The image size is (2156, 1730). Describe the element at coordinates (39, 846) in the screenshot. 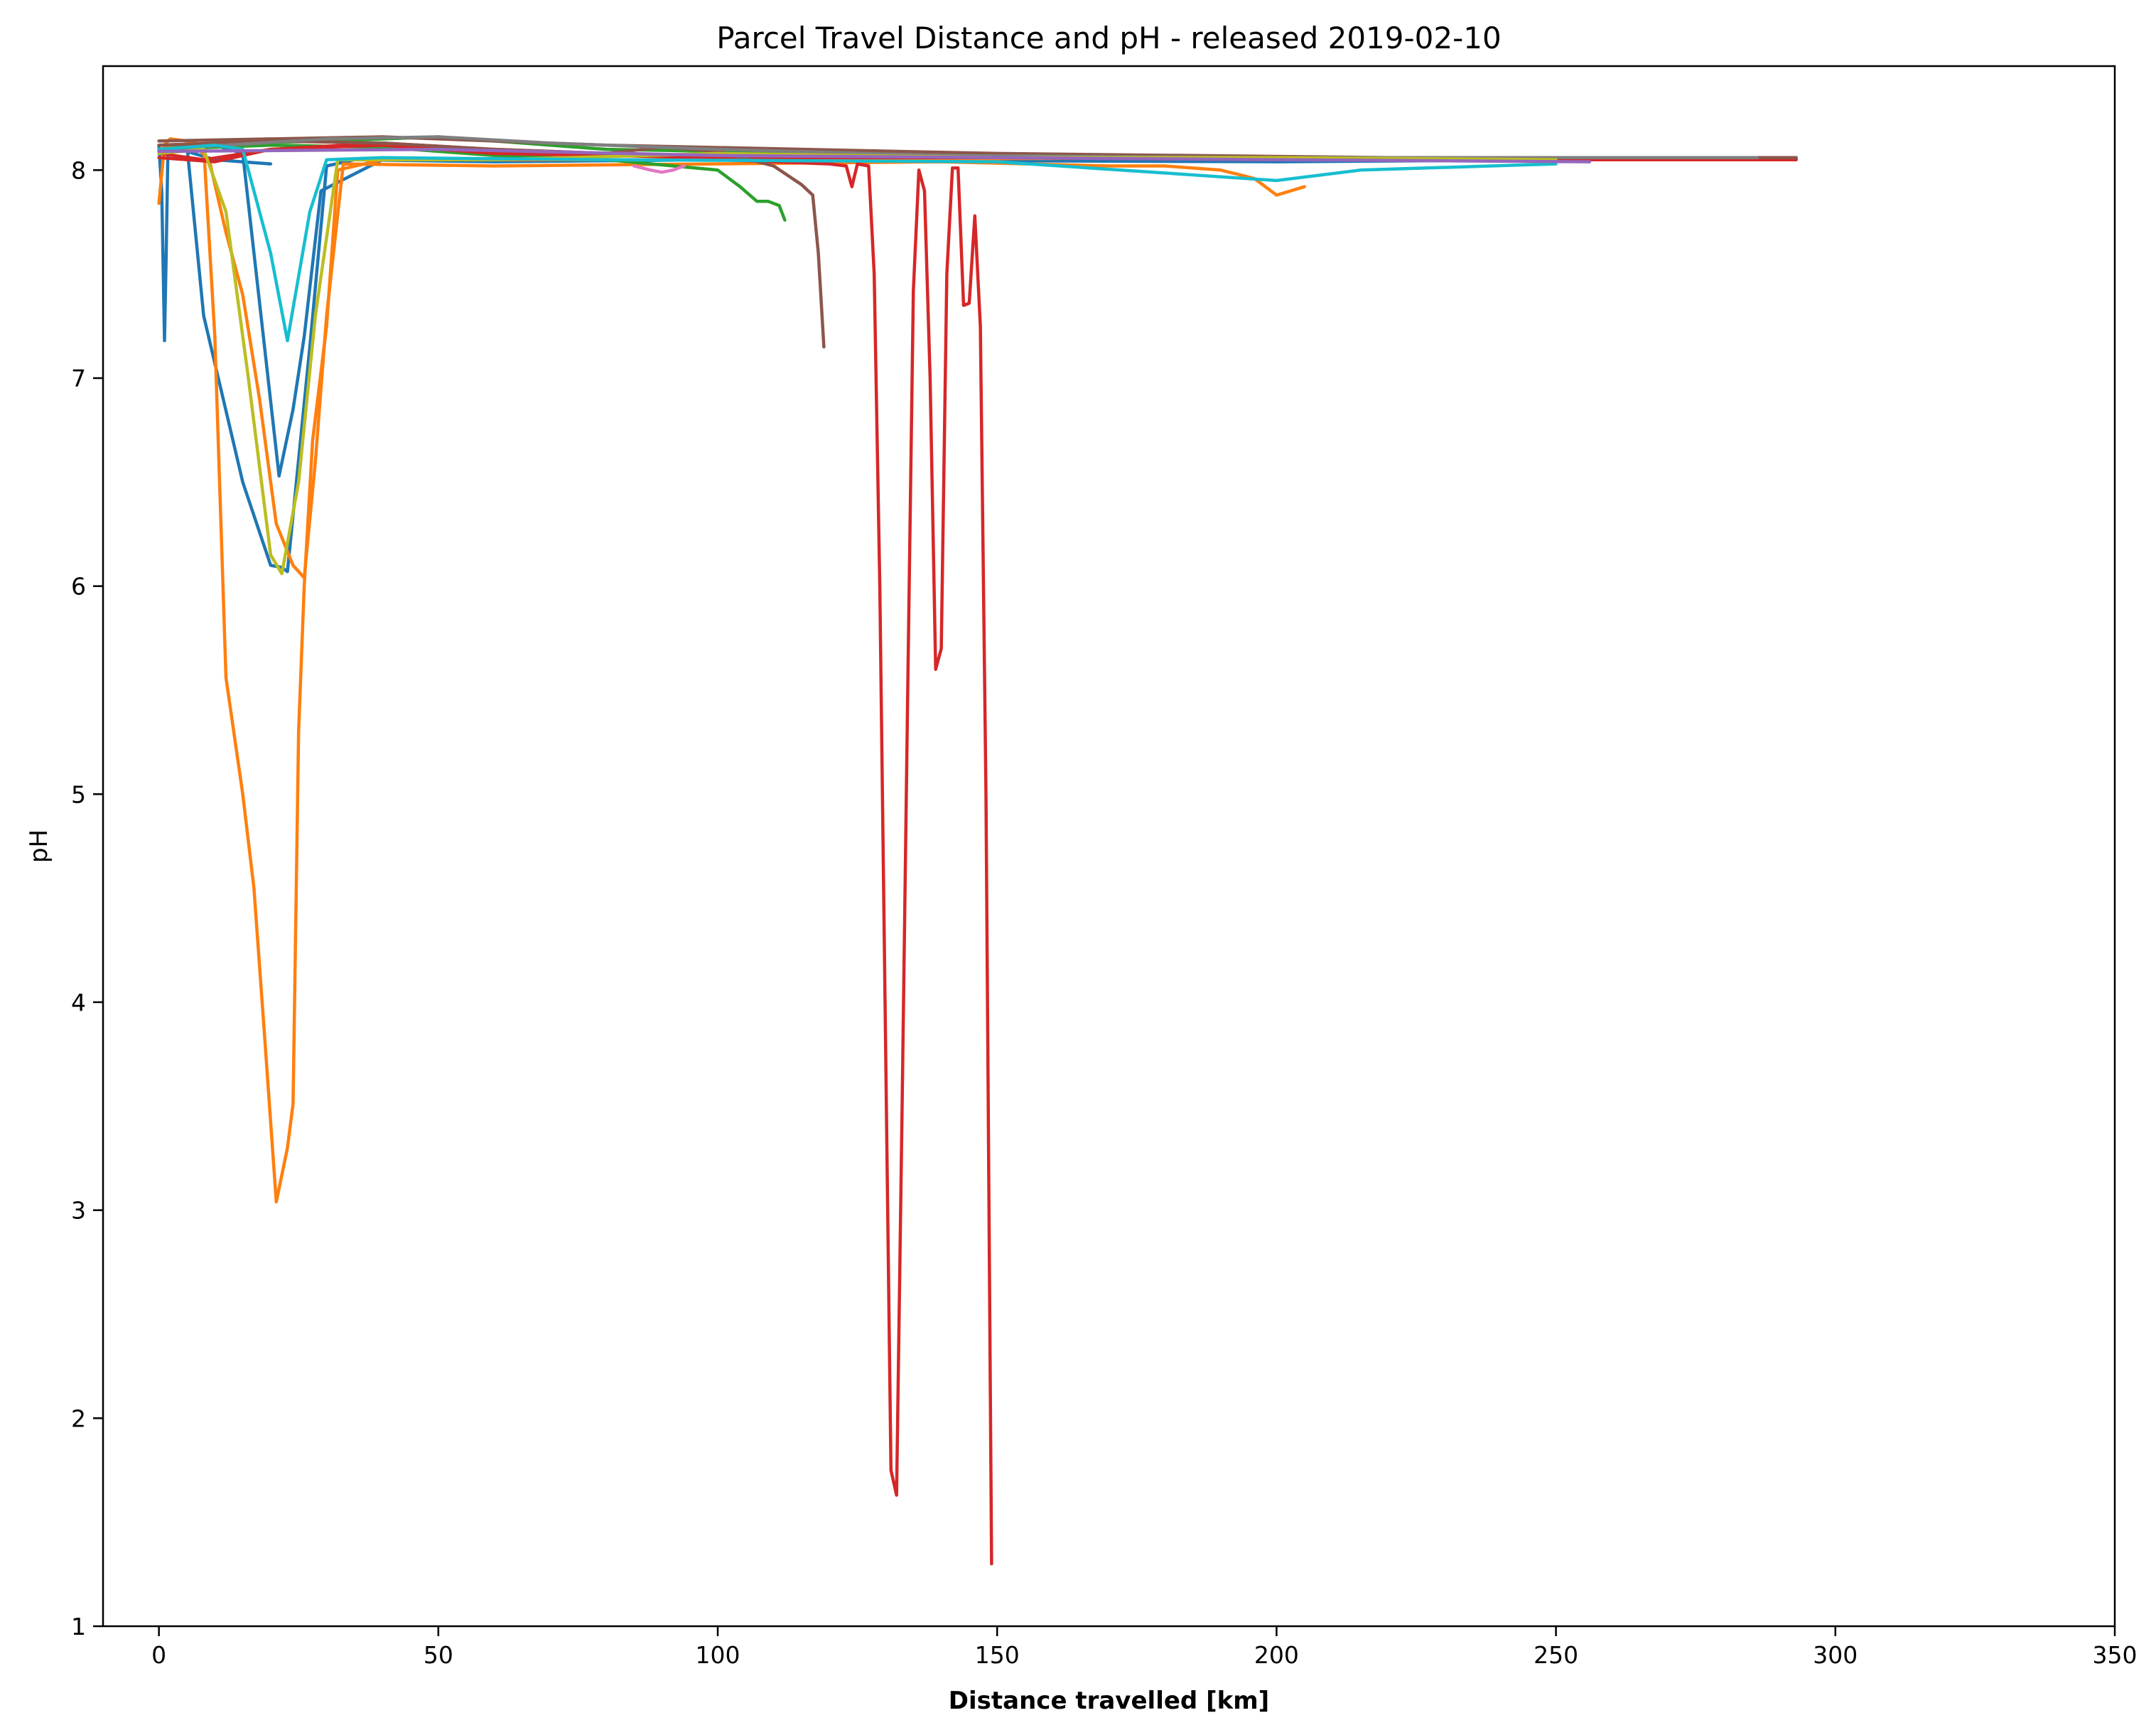

I see `y-axis-label: pH` at that location.